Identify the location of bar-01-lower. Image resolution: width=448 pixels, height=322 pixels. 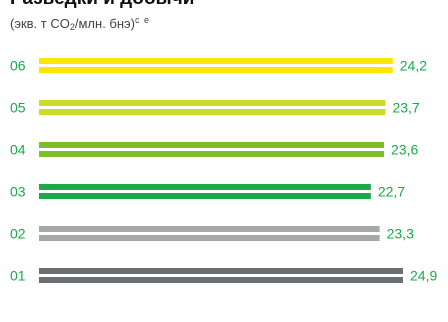
(221, 280).